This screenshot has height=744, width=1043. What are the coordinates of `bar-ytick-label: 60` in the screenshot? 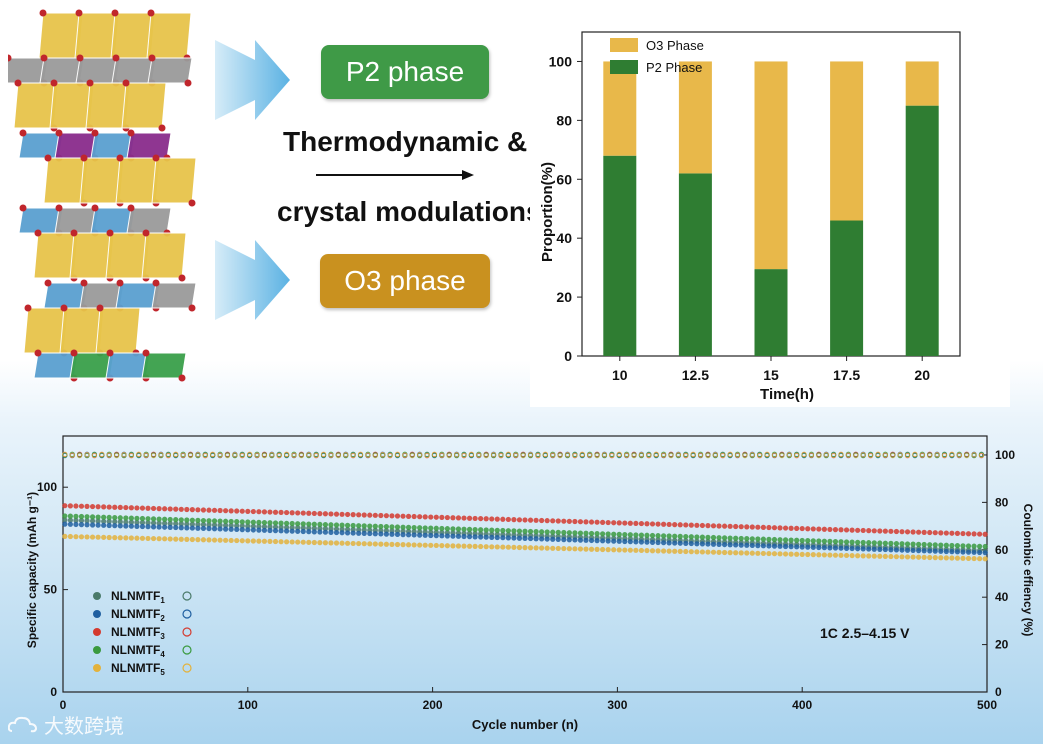 It's located at (564, 179).